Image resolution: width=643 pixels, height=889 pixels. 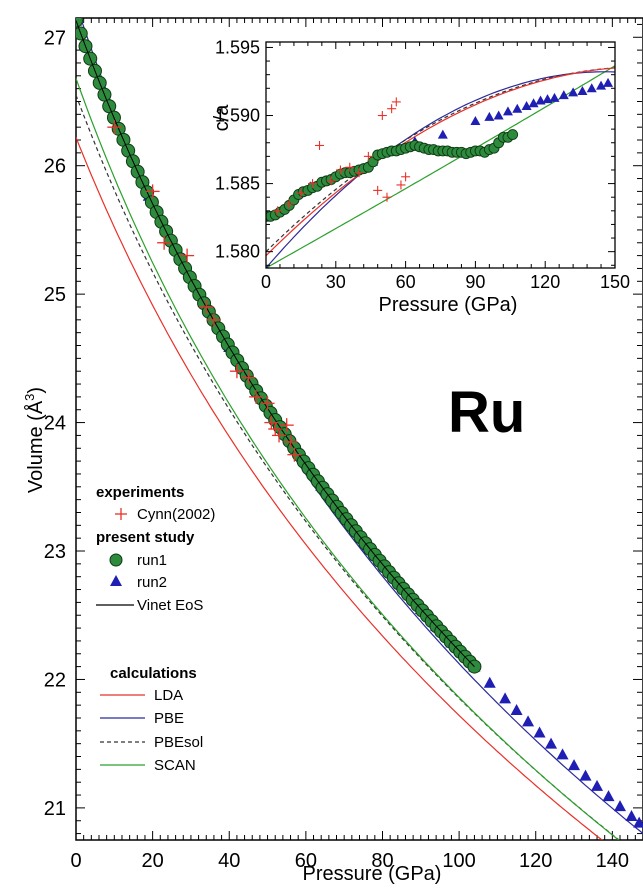 I want to click on x-tick-label: 120, so click(x=535, y=861).